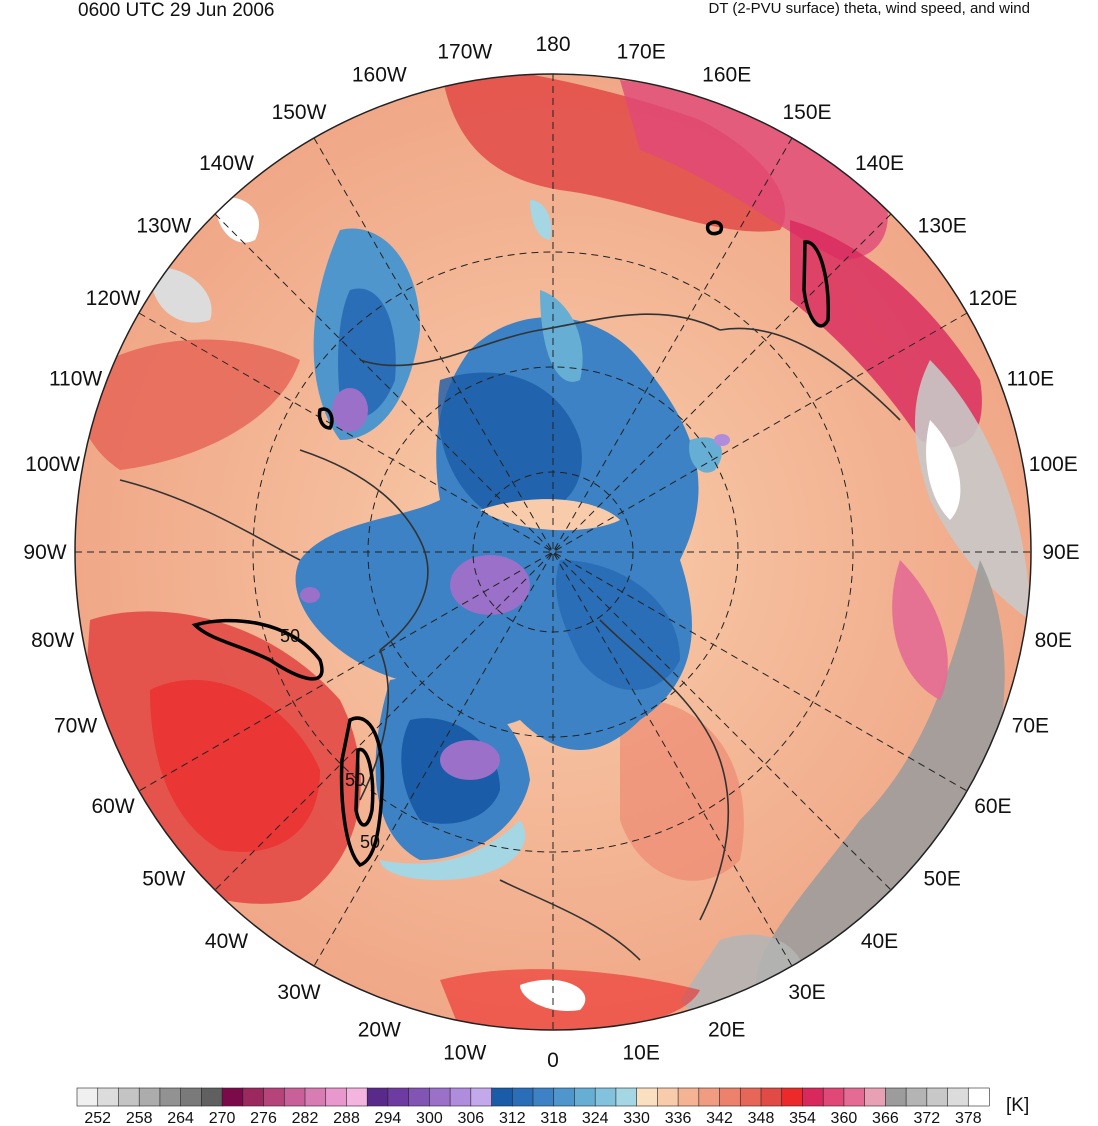 This screenshot has height=1126, width=1098. Describe the element at coordinates (641, 1052) in the screenshot. I see `longitude-label: 10E` at that location.